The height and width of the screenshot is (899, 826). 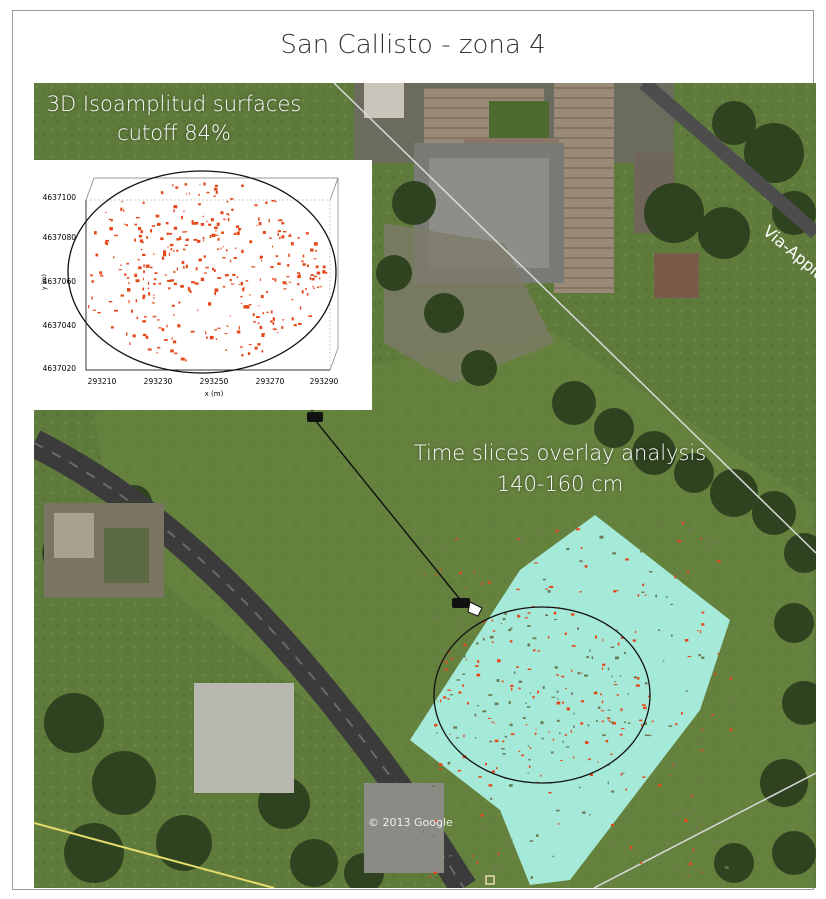 What do you see at coordinates (413, 45) in the screenshot?
I see `slide-title: San Callisto - zona 4` at bounding box center [413, 45].